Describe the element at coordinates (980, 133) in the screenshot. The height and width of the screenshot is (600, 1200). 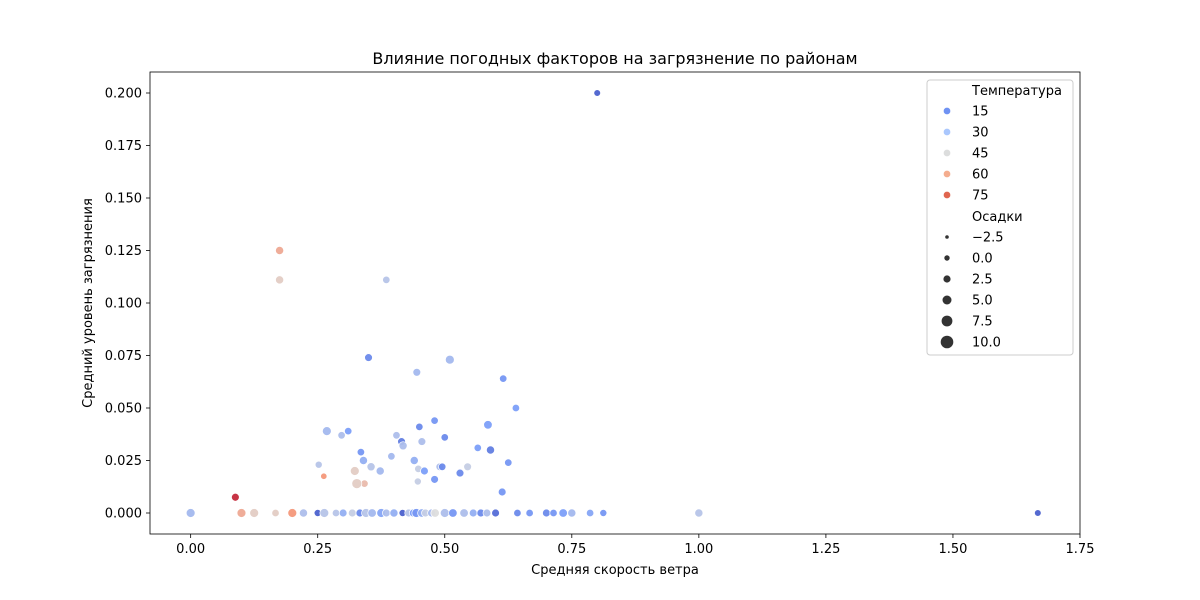
I see `legend-hue-label: 30` at that location.